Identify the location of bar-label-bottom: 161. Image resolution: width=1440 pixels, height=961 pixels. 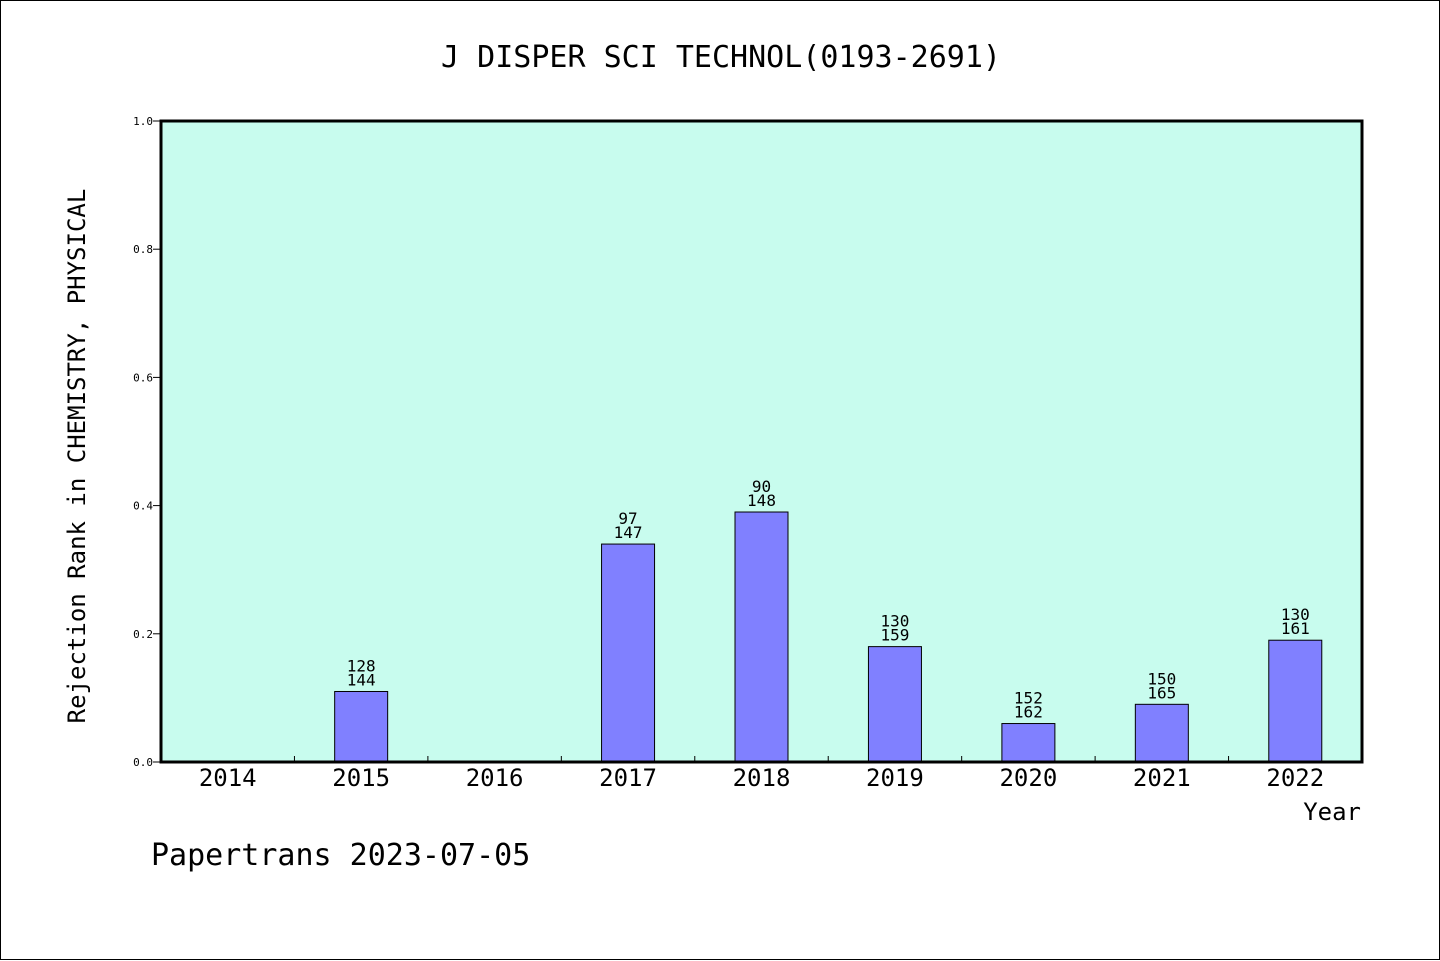
(1295, 628).